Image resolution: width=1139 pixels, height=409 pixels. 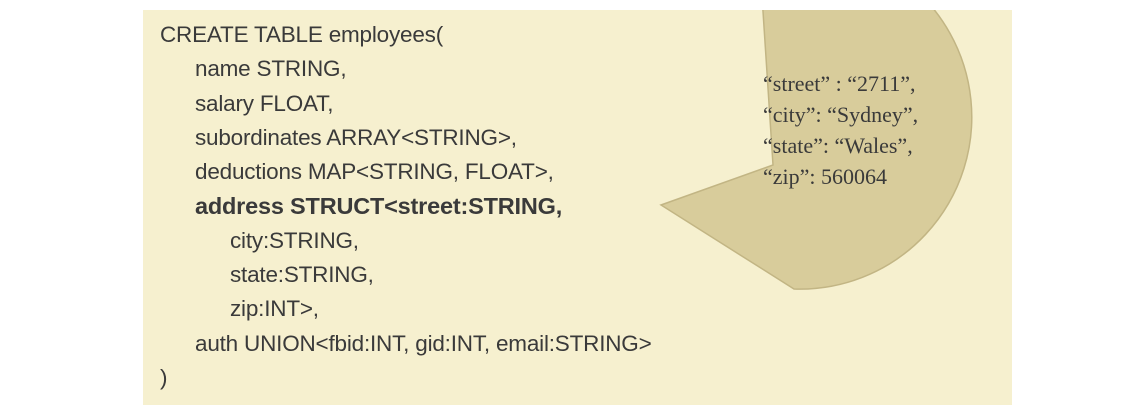 I want to click on code-line-address: address STRUCT<street:STRING,, so click(x=379, y=206).